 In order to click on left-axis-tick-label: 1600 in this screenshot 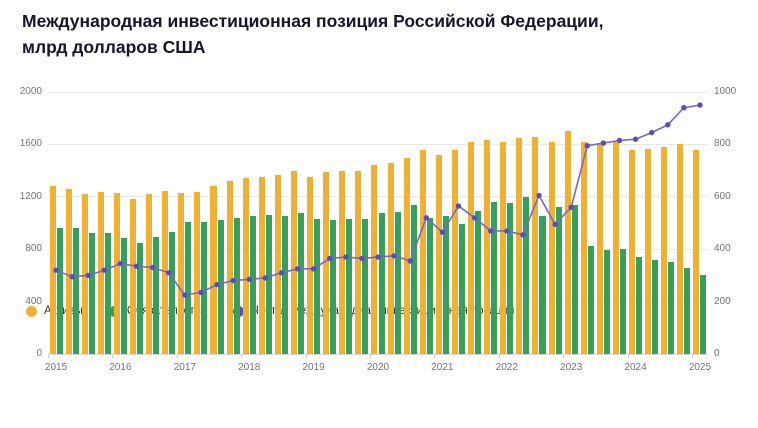, I will do `click(30, 144)`.